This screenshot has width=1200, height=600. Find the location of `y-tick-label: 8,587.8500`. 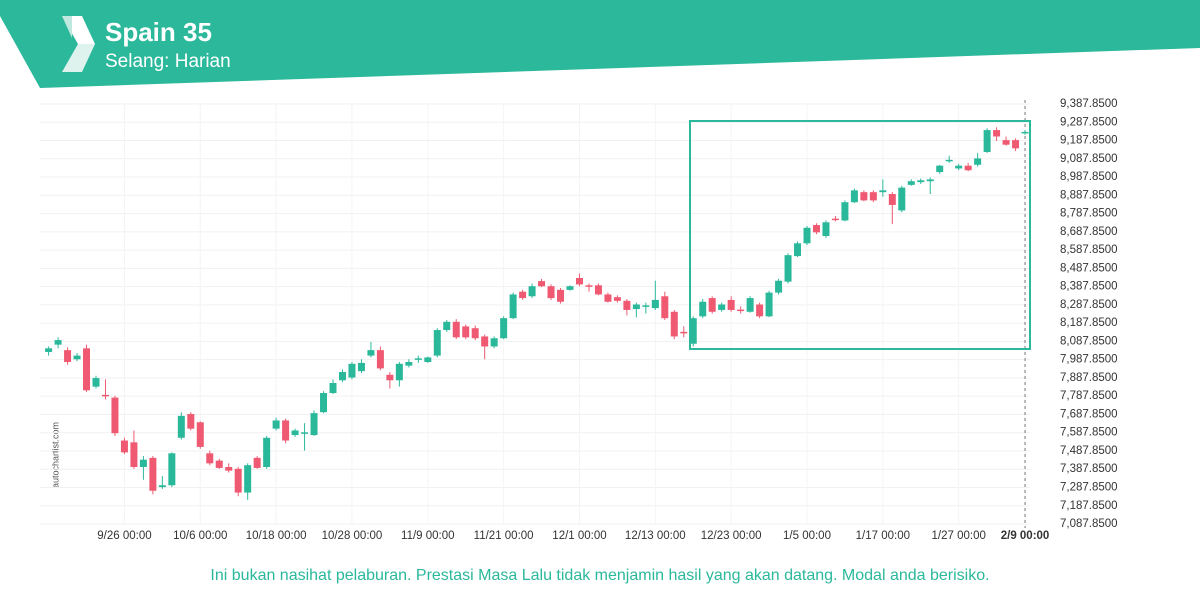

y-tick-label: 8,587.8500 is located at coordinates (1089, 250).